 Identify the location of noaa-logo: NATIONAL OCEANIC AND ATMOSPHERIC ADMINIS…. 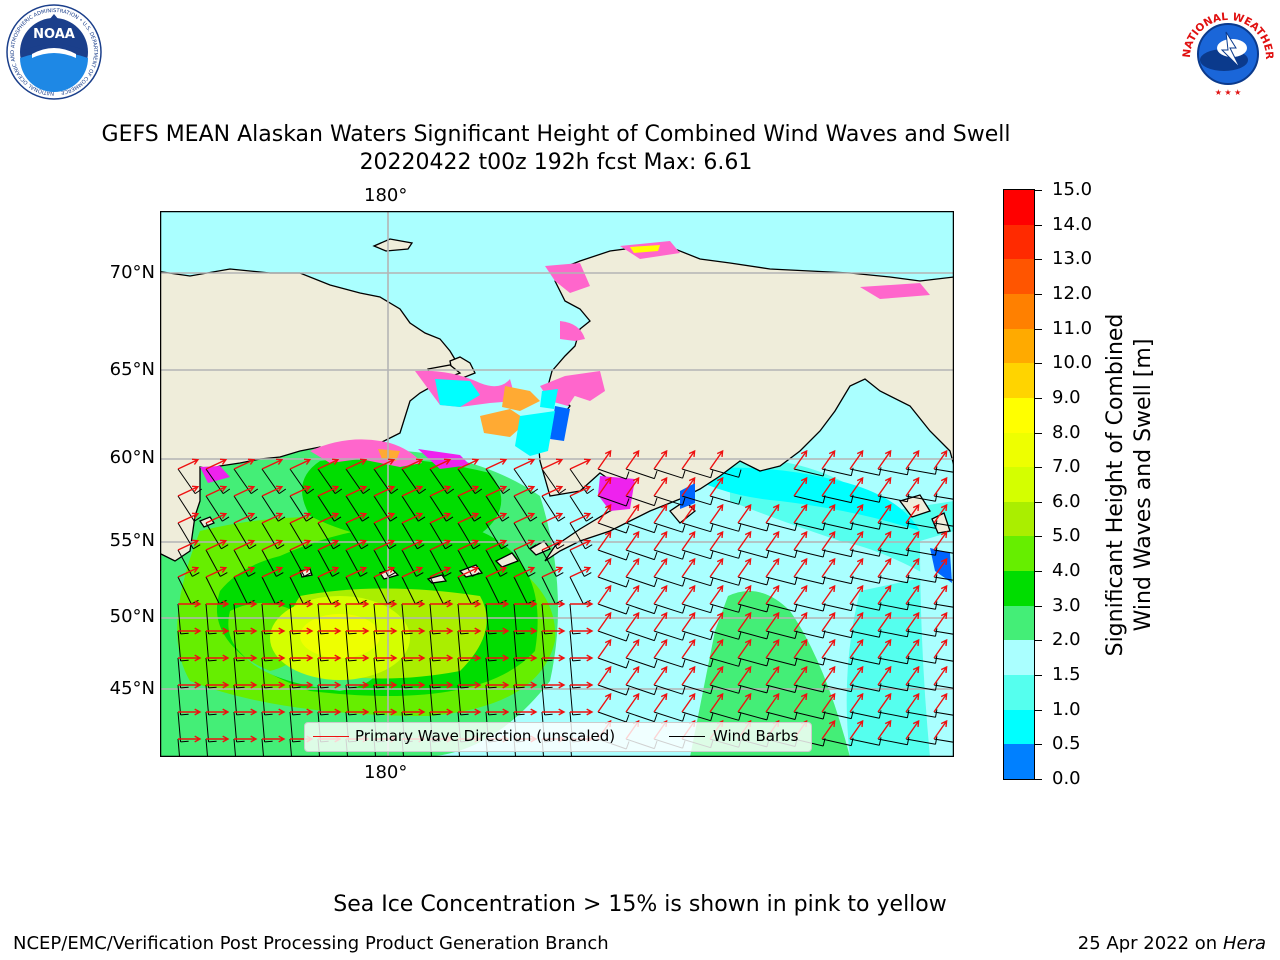
(54, 52).